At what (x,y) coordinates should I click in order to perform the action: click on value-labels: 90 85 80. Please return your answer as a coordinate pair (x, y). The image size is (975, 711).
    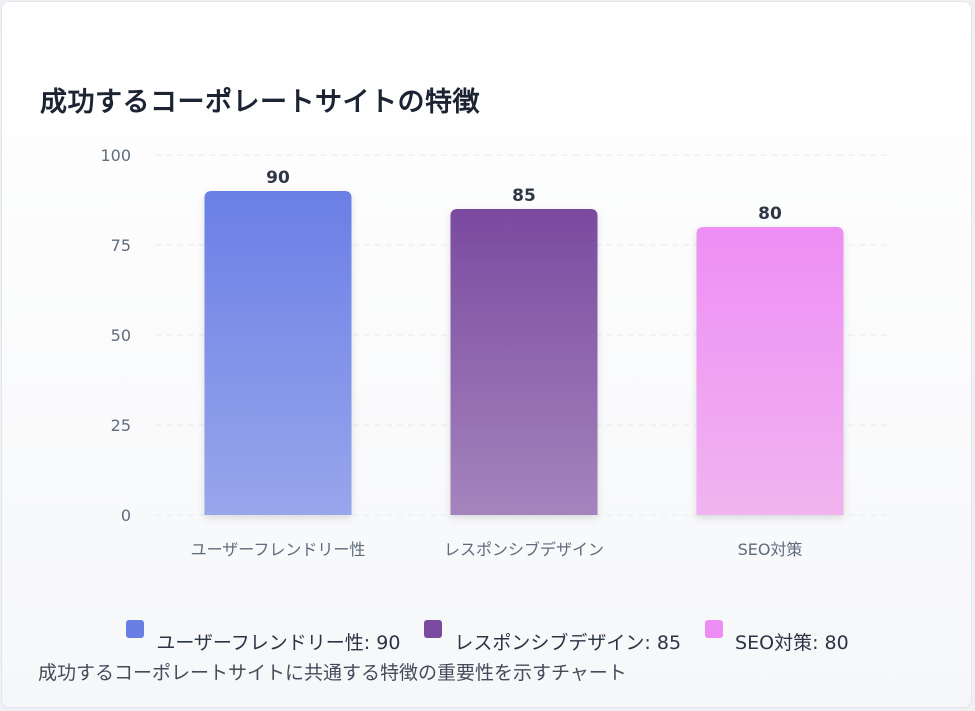
    Looking at the image, I should click on (524, 196).